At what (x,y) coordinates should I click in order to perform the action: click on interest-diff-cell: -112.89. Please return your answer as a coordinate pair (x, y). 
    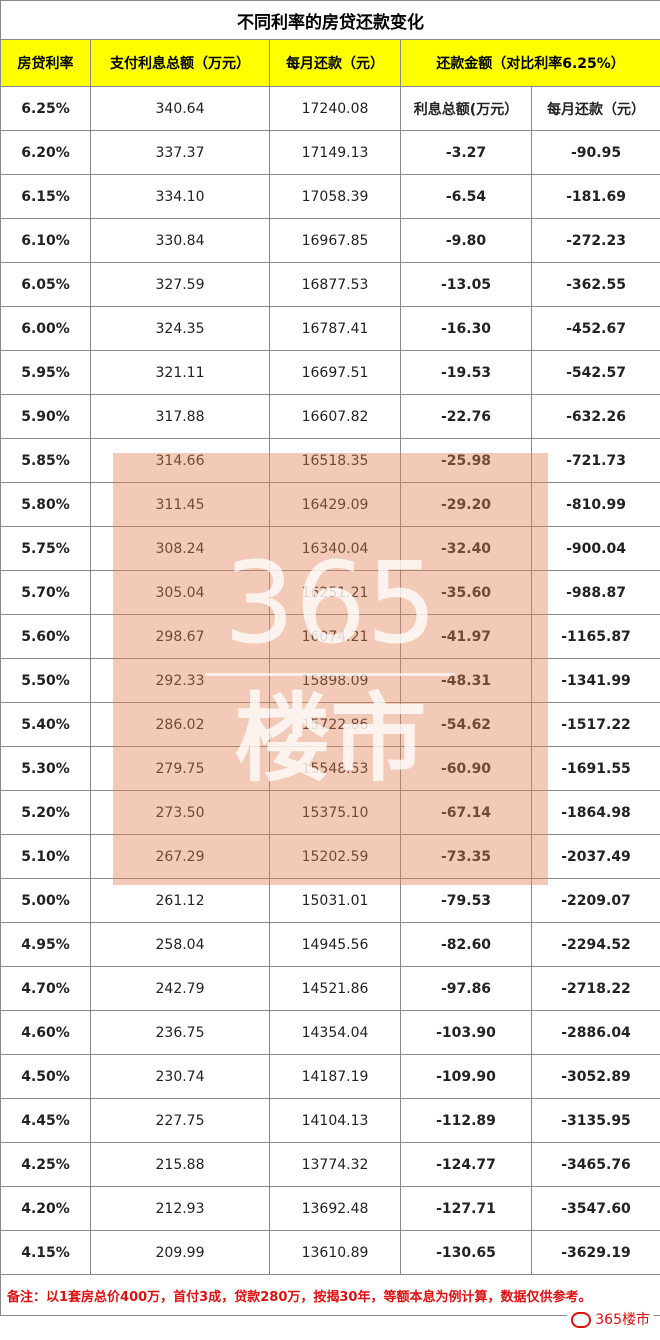
    Looking at the image, I should click on (466, 1120).